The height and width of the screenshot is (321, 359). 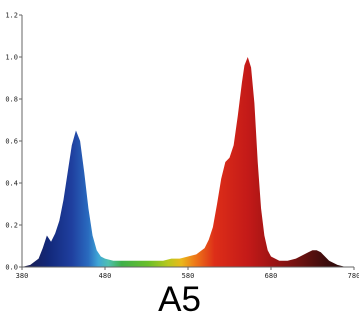 I want to click on y-tick-label: 1.0, so click(x=11, y=58).